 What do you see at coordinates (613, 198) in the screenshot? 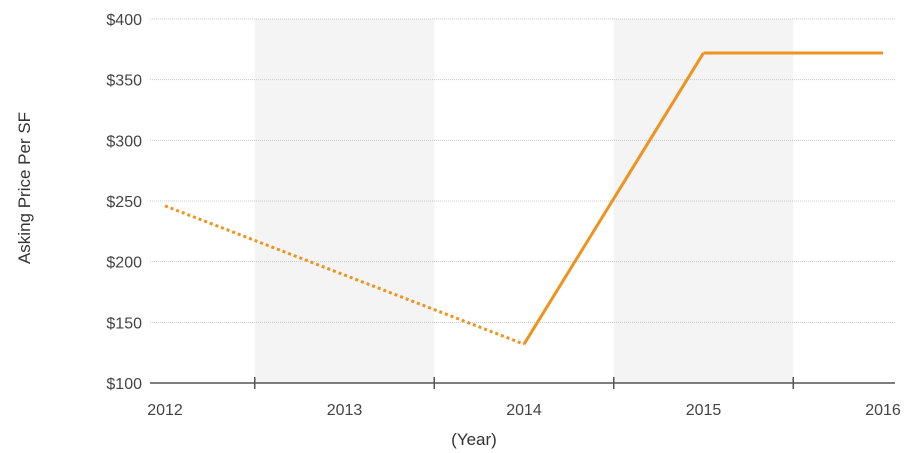
I see `series-segment-solid` at bounding box center [613, 198].